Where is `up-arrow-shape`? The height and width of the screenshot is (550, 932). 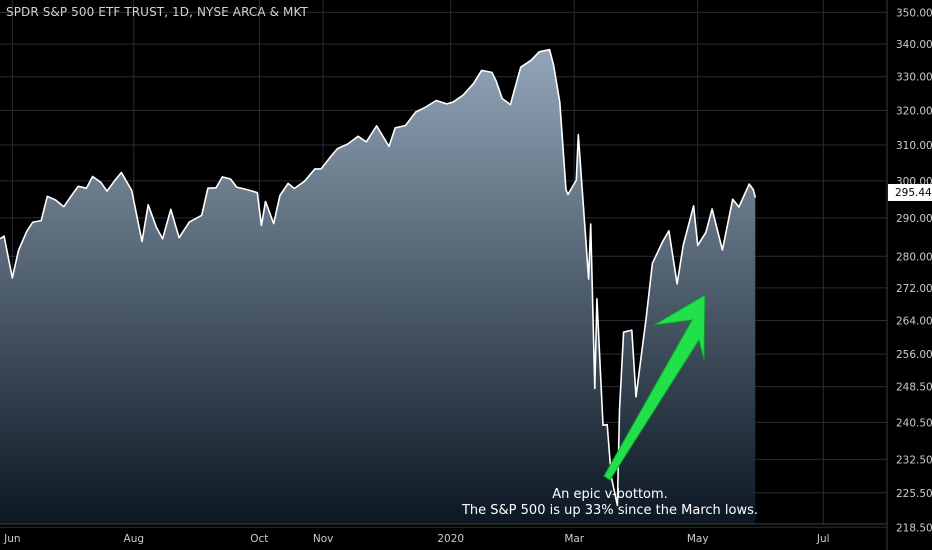 up-arrow-shape is located at coordinates (654, 387).